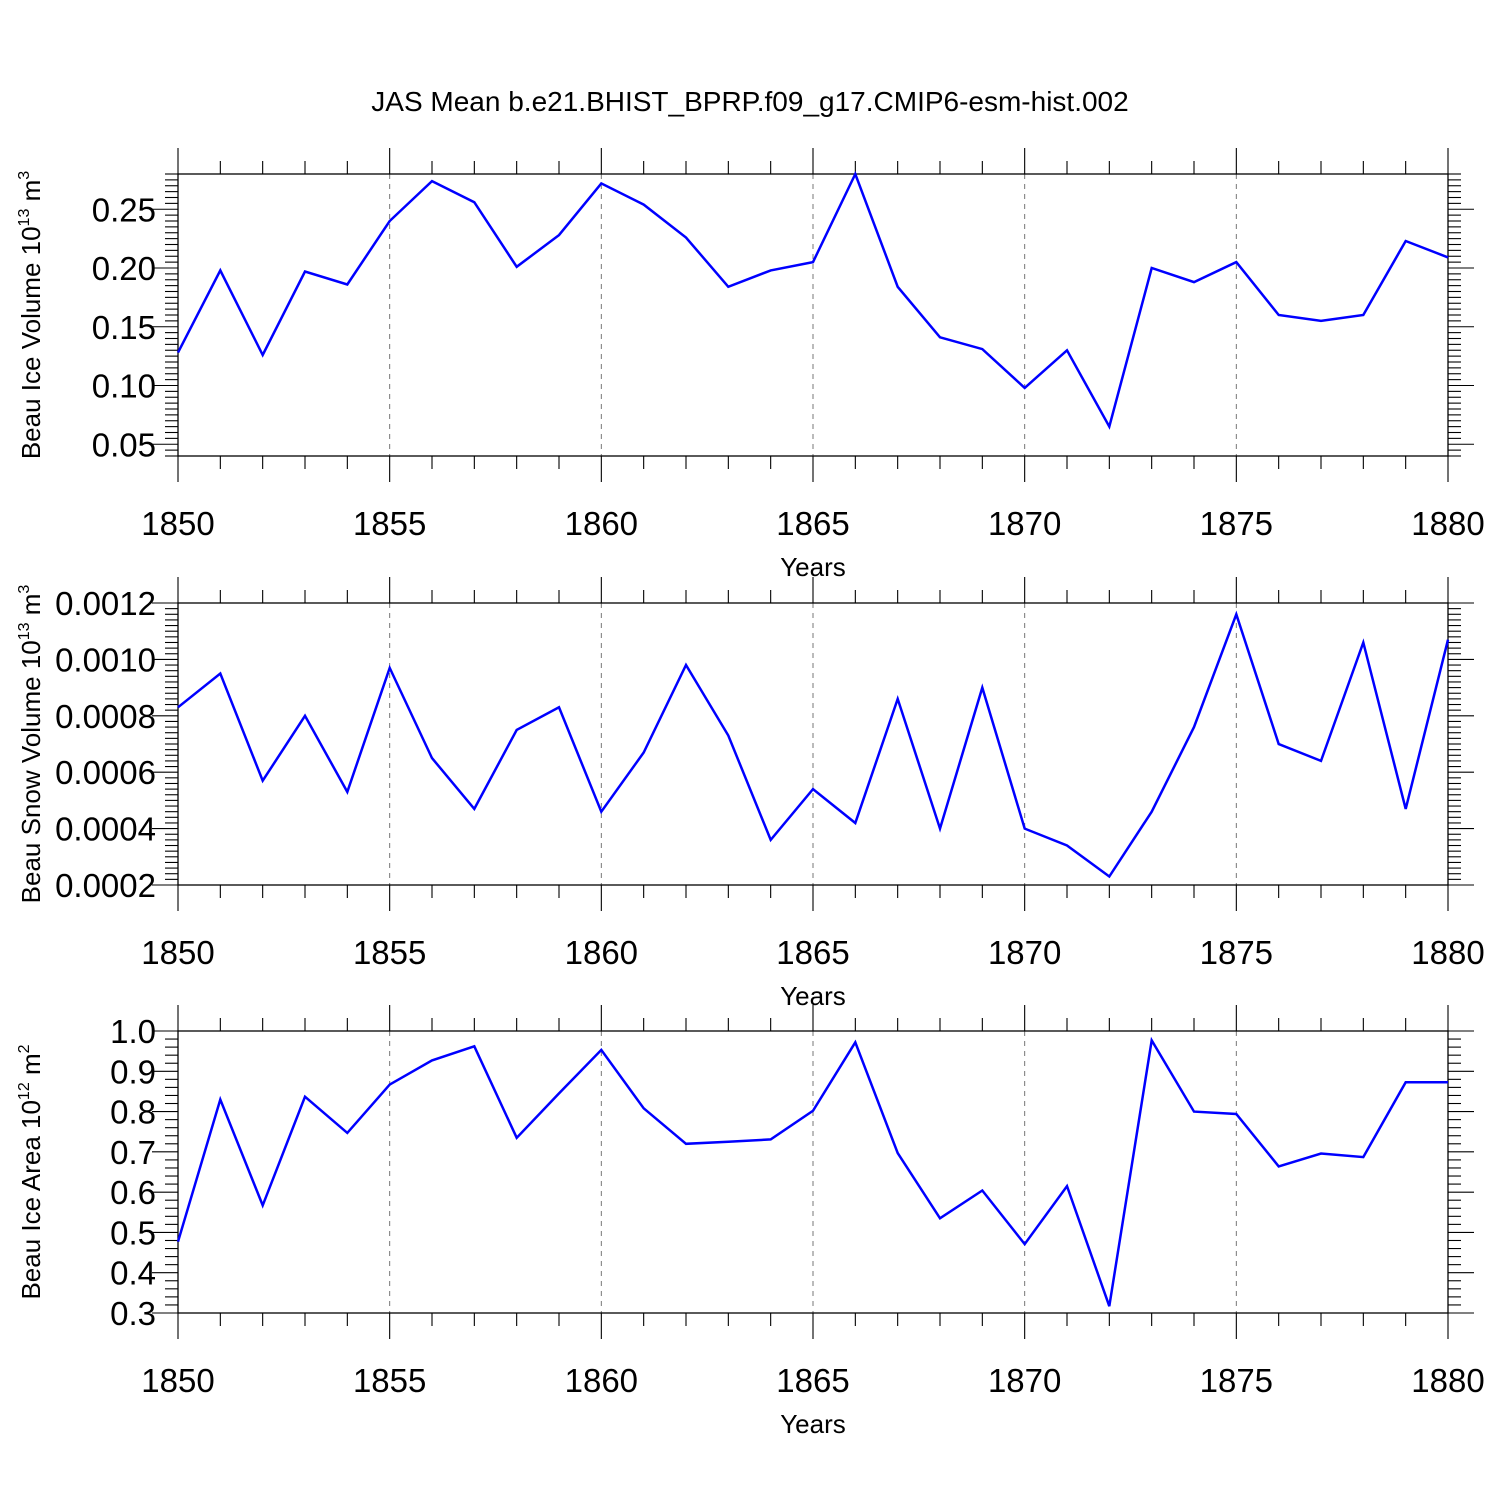 The image size is (1500, 1500). What do you see at coordinates (124, 444) in the screenshot?
I see `y-tick-label: 0.05` at bounding box center [124, 444].